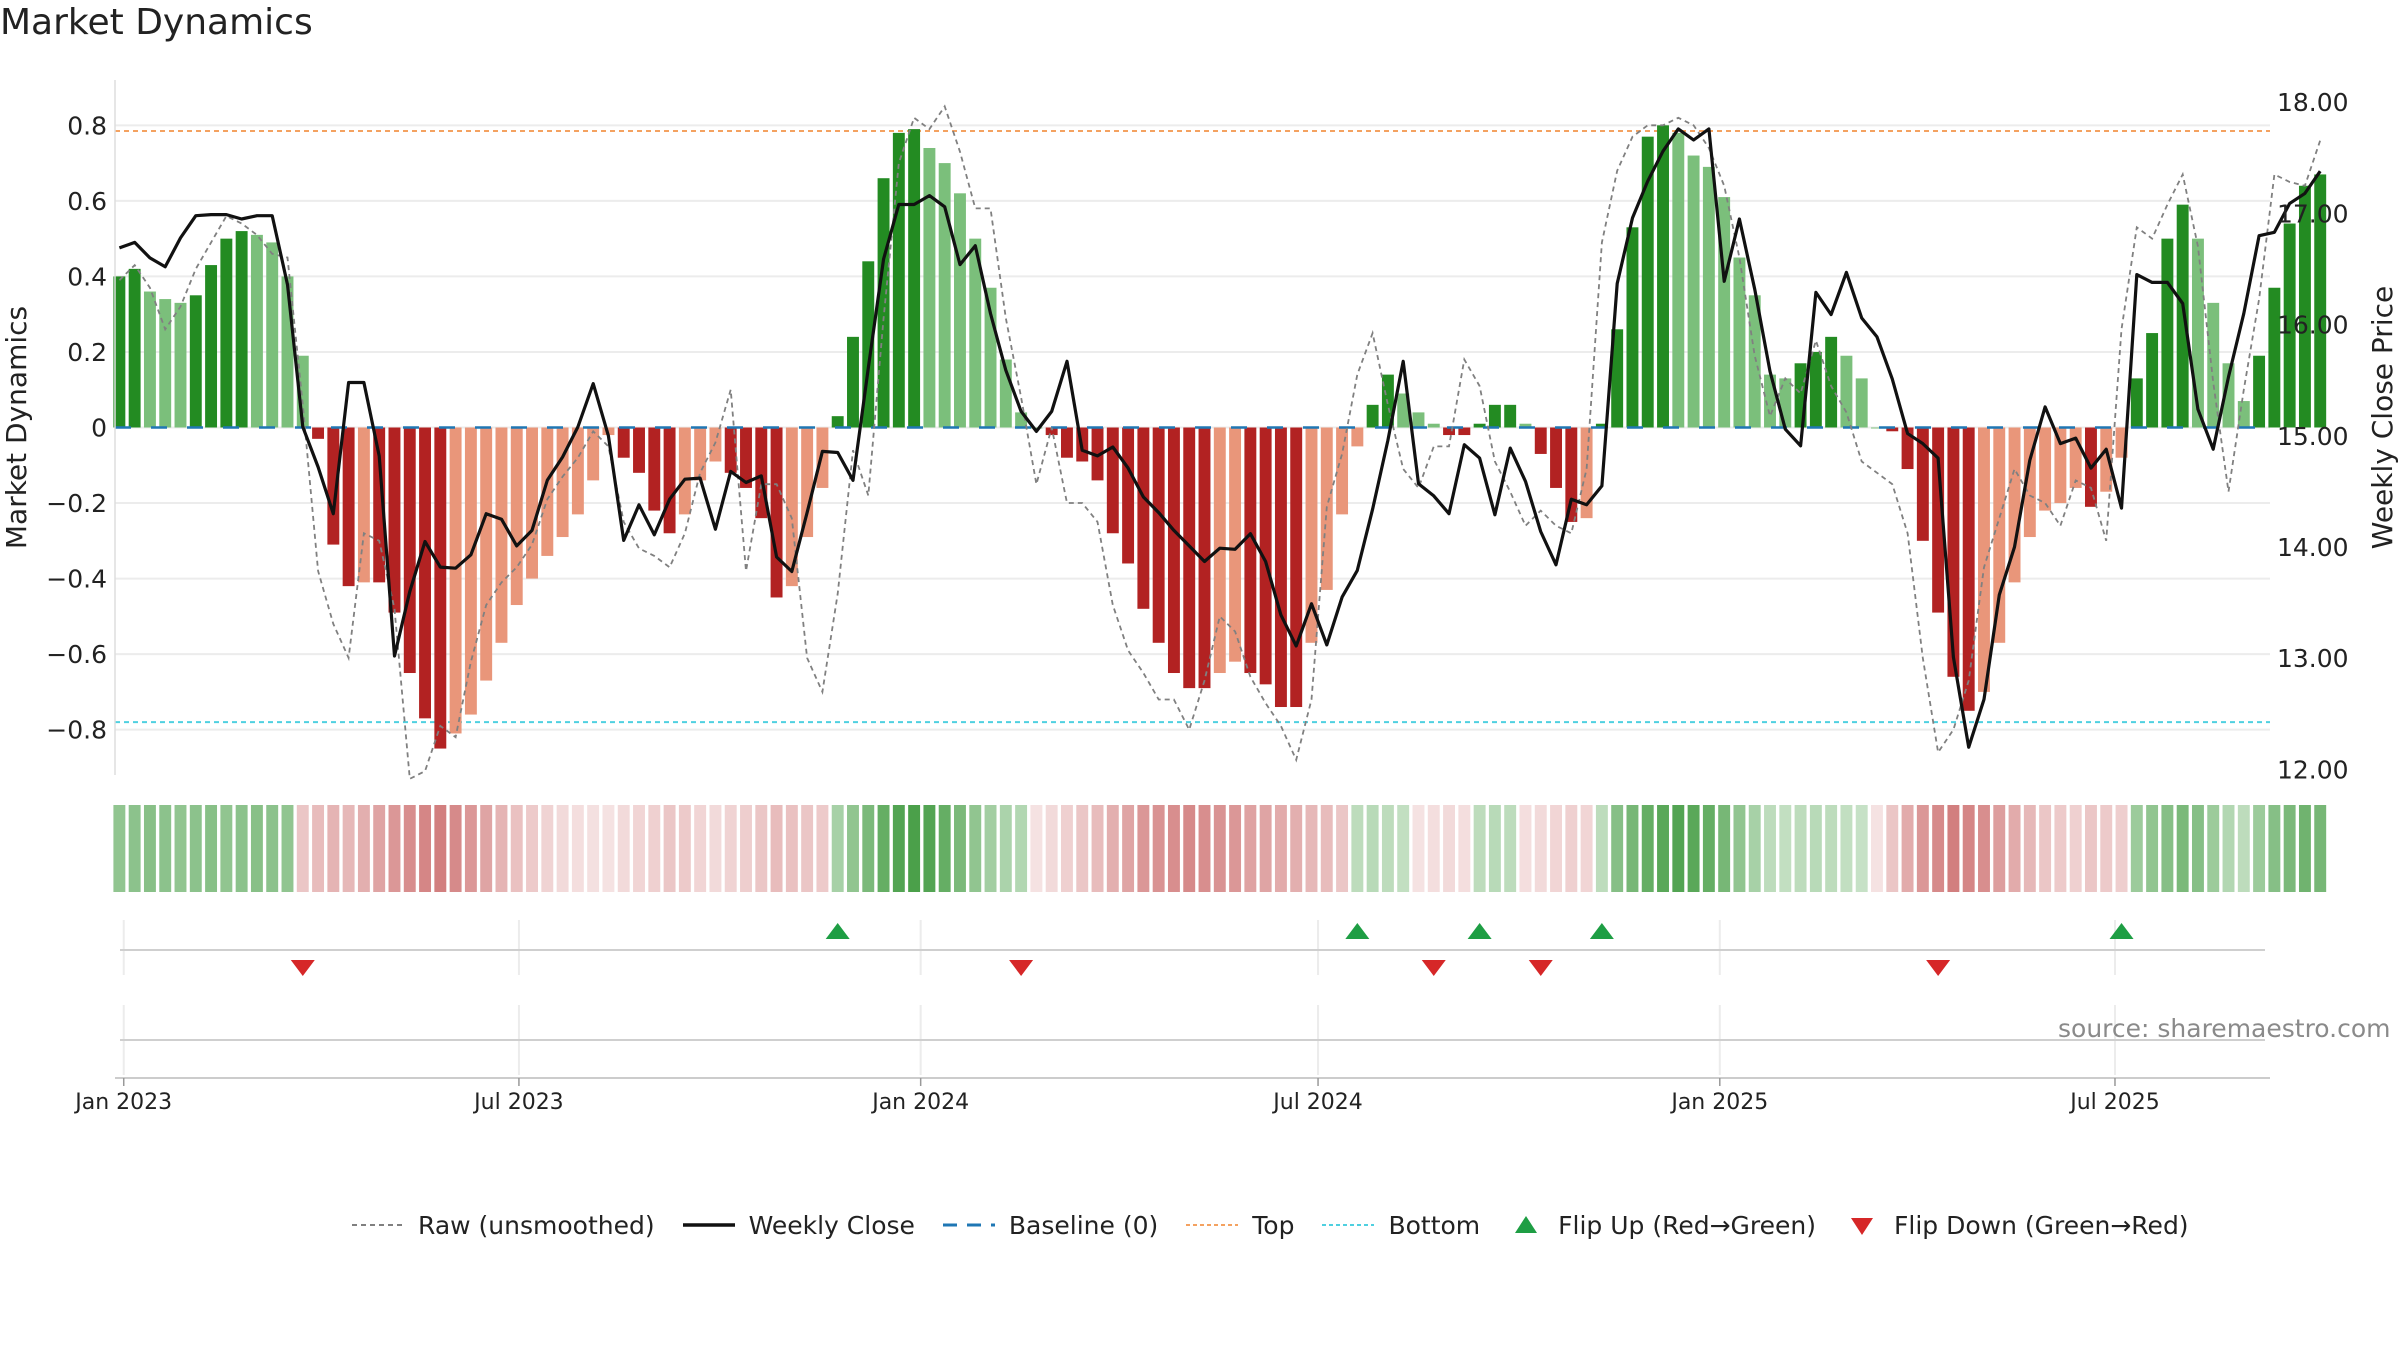 This screenshot has width=2400, height=1350. I want to click on y-tick-label: 0, so click(99, 428).